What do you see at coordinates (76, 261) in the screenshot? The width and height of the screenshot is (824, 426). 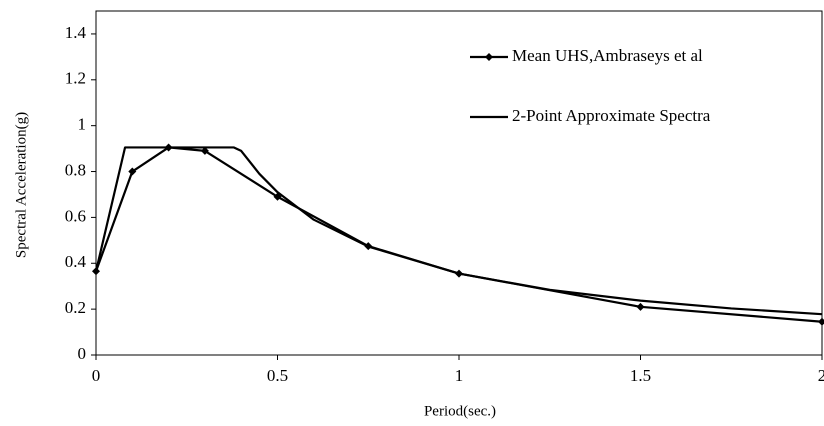 I see `y-tick-label: 0.4` at bounding box center [76, 261].